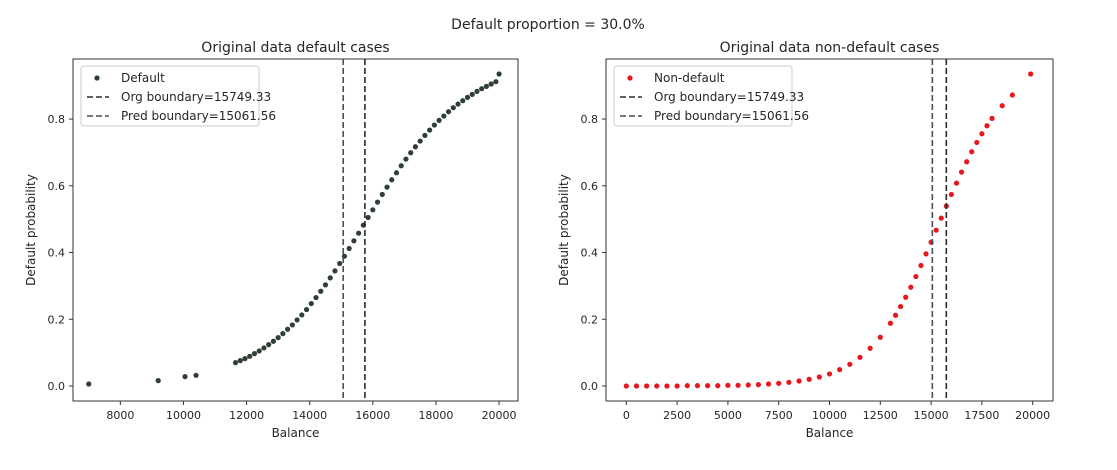  Describe the element at coordinates (548, 25) in the screenshot. I see `figure-suptitle: Default proportion = 30.0%` at that location.